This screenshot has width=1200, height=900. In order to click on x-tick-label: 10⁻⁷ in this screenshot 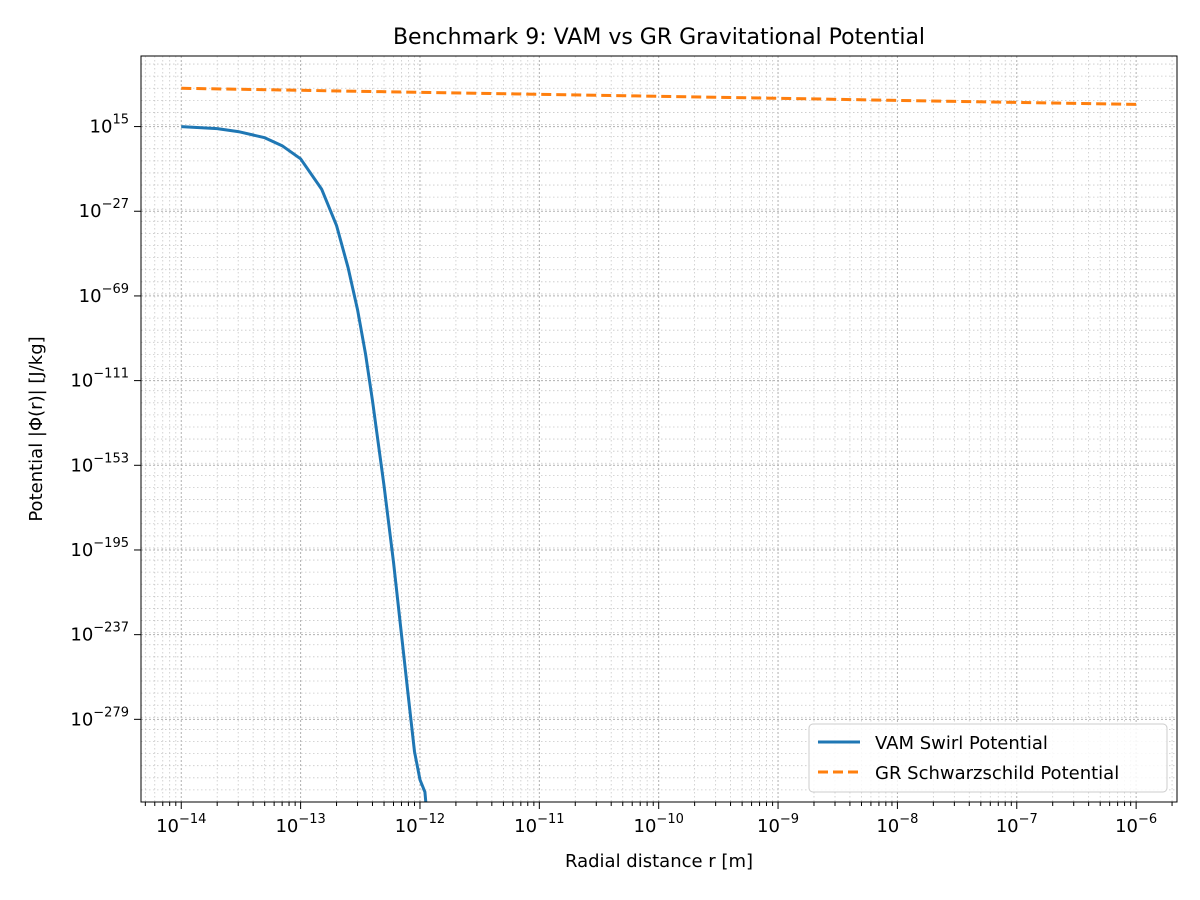, I will do `click(1017, 824)`.